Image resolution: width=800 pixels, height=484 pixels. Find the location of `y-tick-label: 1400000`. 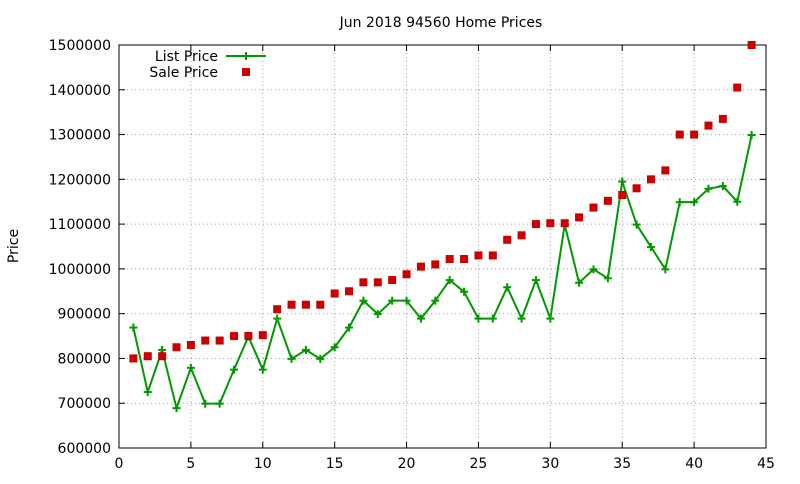

y-tick-label: 1400000 is located at coordinates (80, 91).